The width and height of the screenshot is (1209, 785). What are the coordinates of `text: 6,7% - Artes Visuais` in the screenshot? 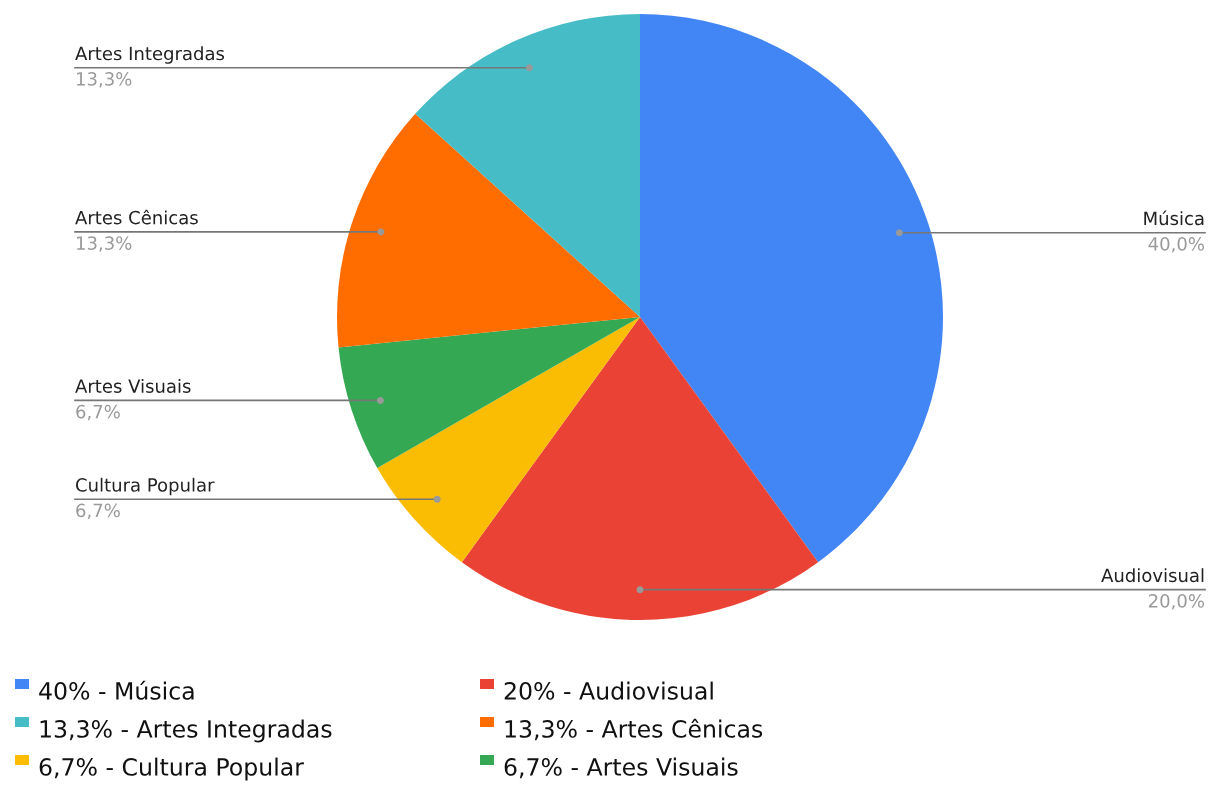 It's located at (621, 768).